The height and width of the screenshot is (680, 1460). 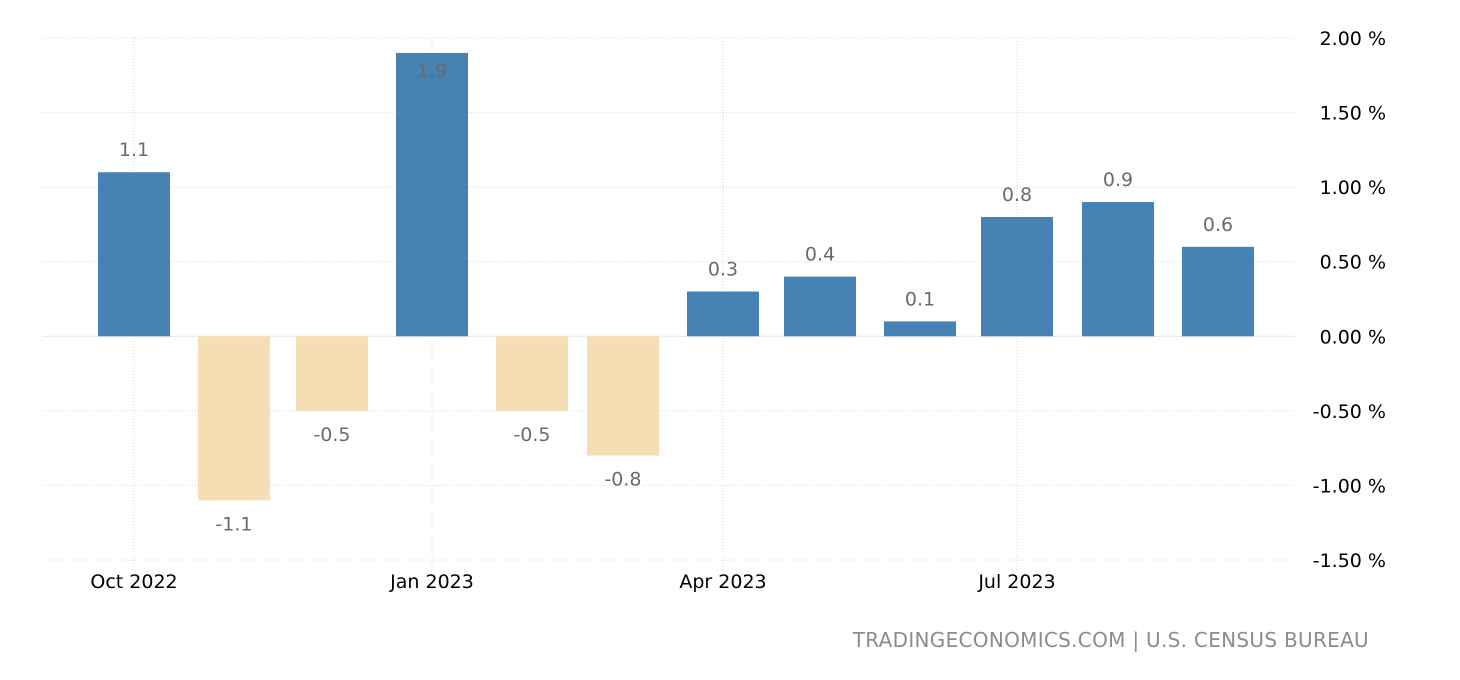 I want to click on y-tick-label: -1.00 %, so click(x=1349, y=486).